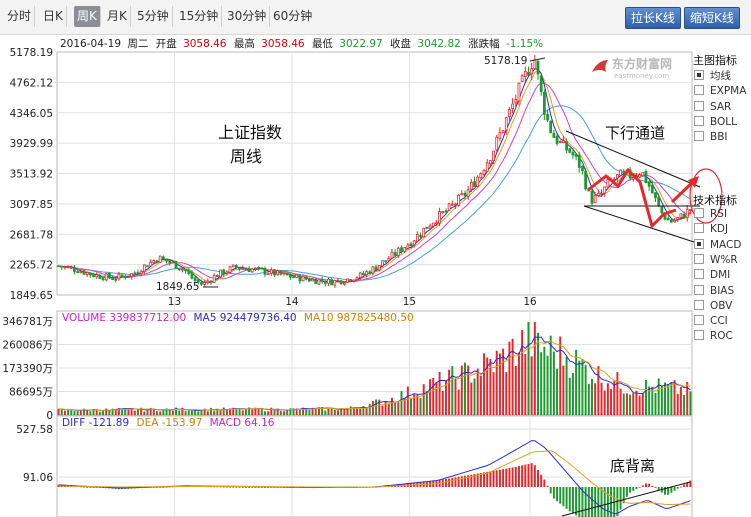  I want to click on legend-dea: DEA -153.97, so click(169, 423).